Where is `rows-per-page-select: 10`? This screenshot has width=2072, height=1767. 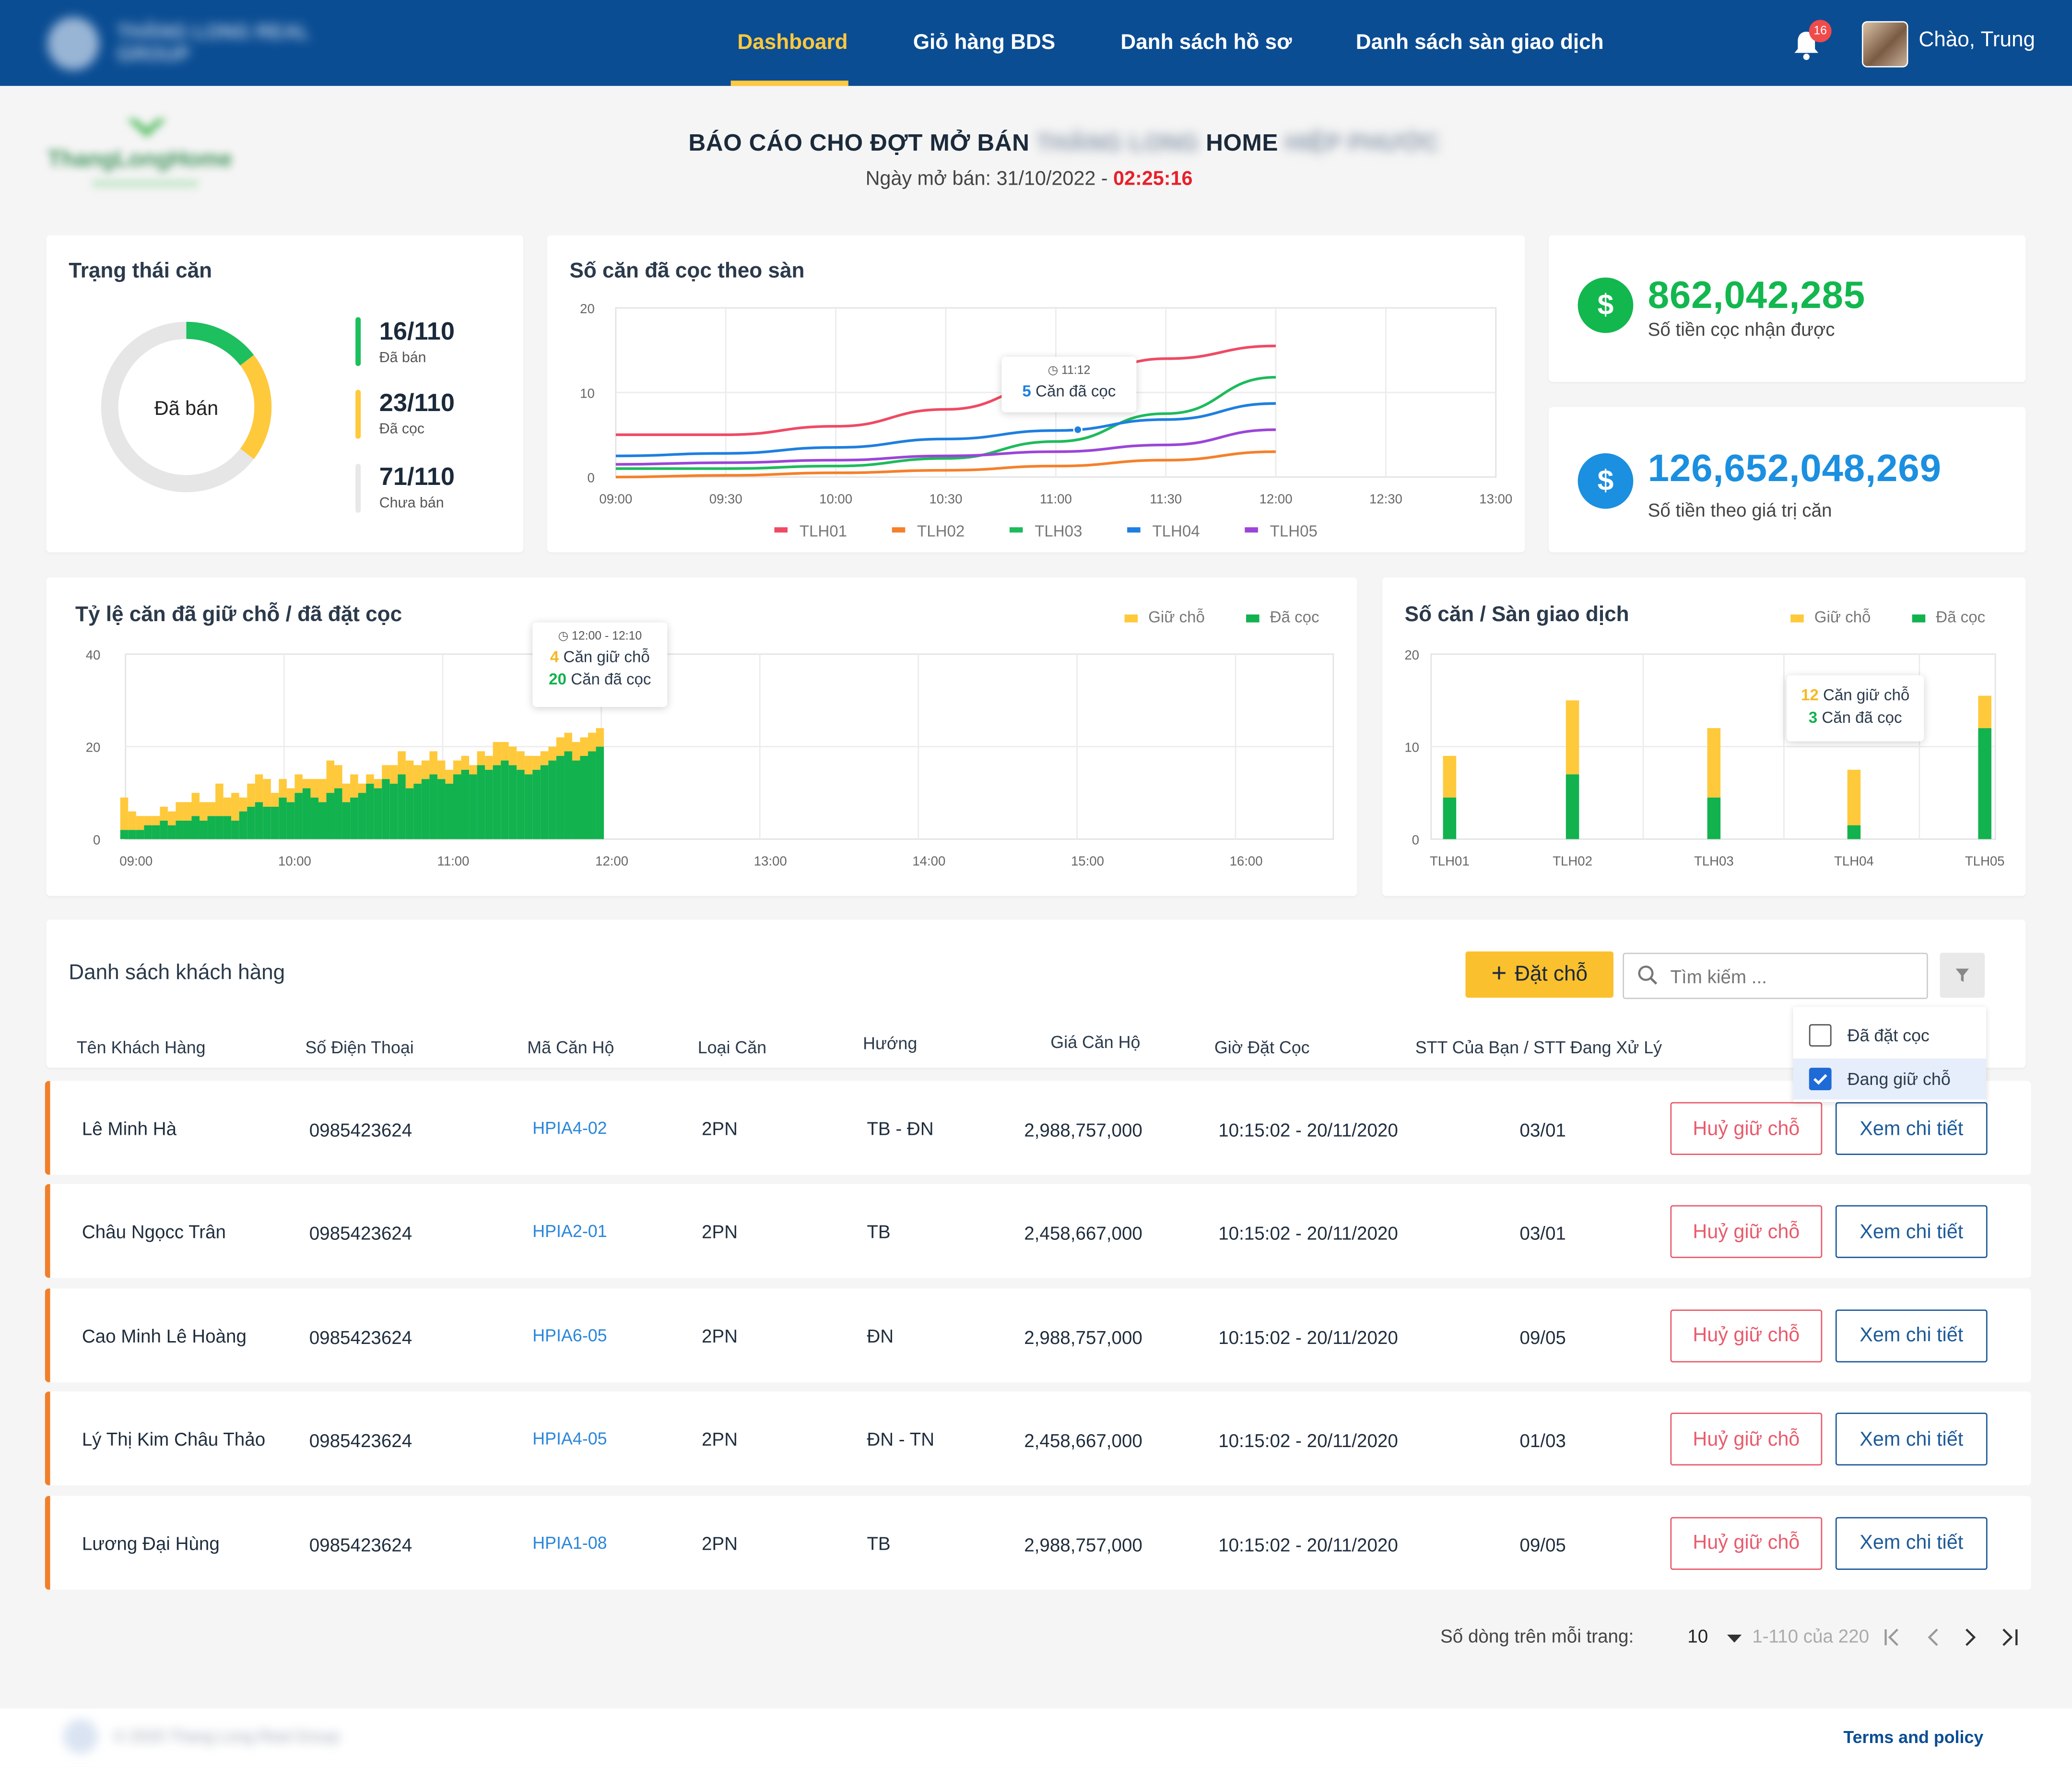
rows-per-page-select: 10 is located at coordinates (1697, 1636).